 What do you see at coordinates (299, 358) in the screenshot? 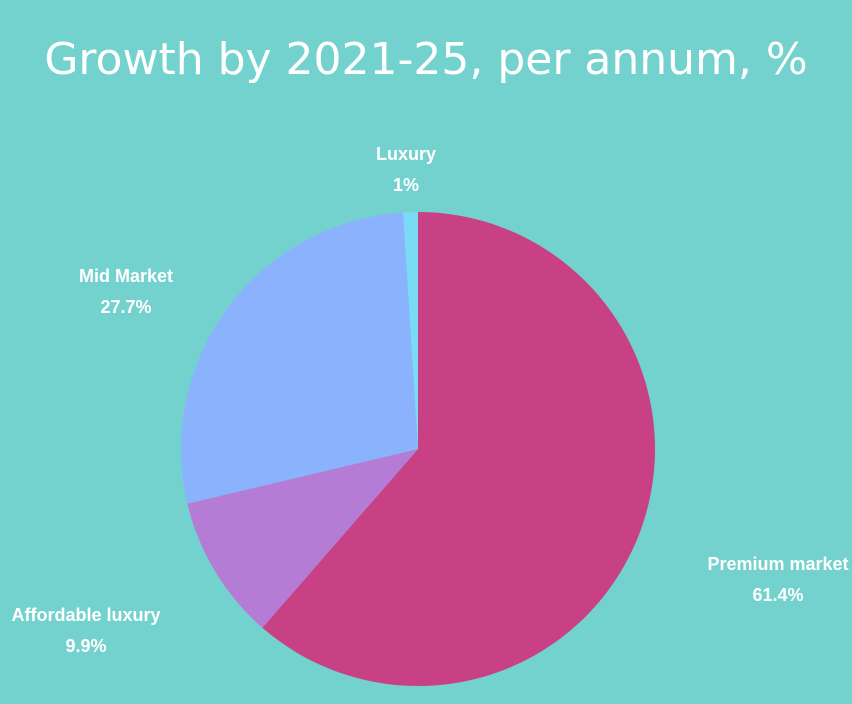
I see `pie-slice-mid-market` at bounding box center [299, 358].